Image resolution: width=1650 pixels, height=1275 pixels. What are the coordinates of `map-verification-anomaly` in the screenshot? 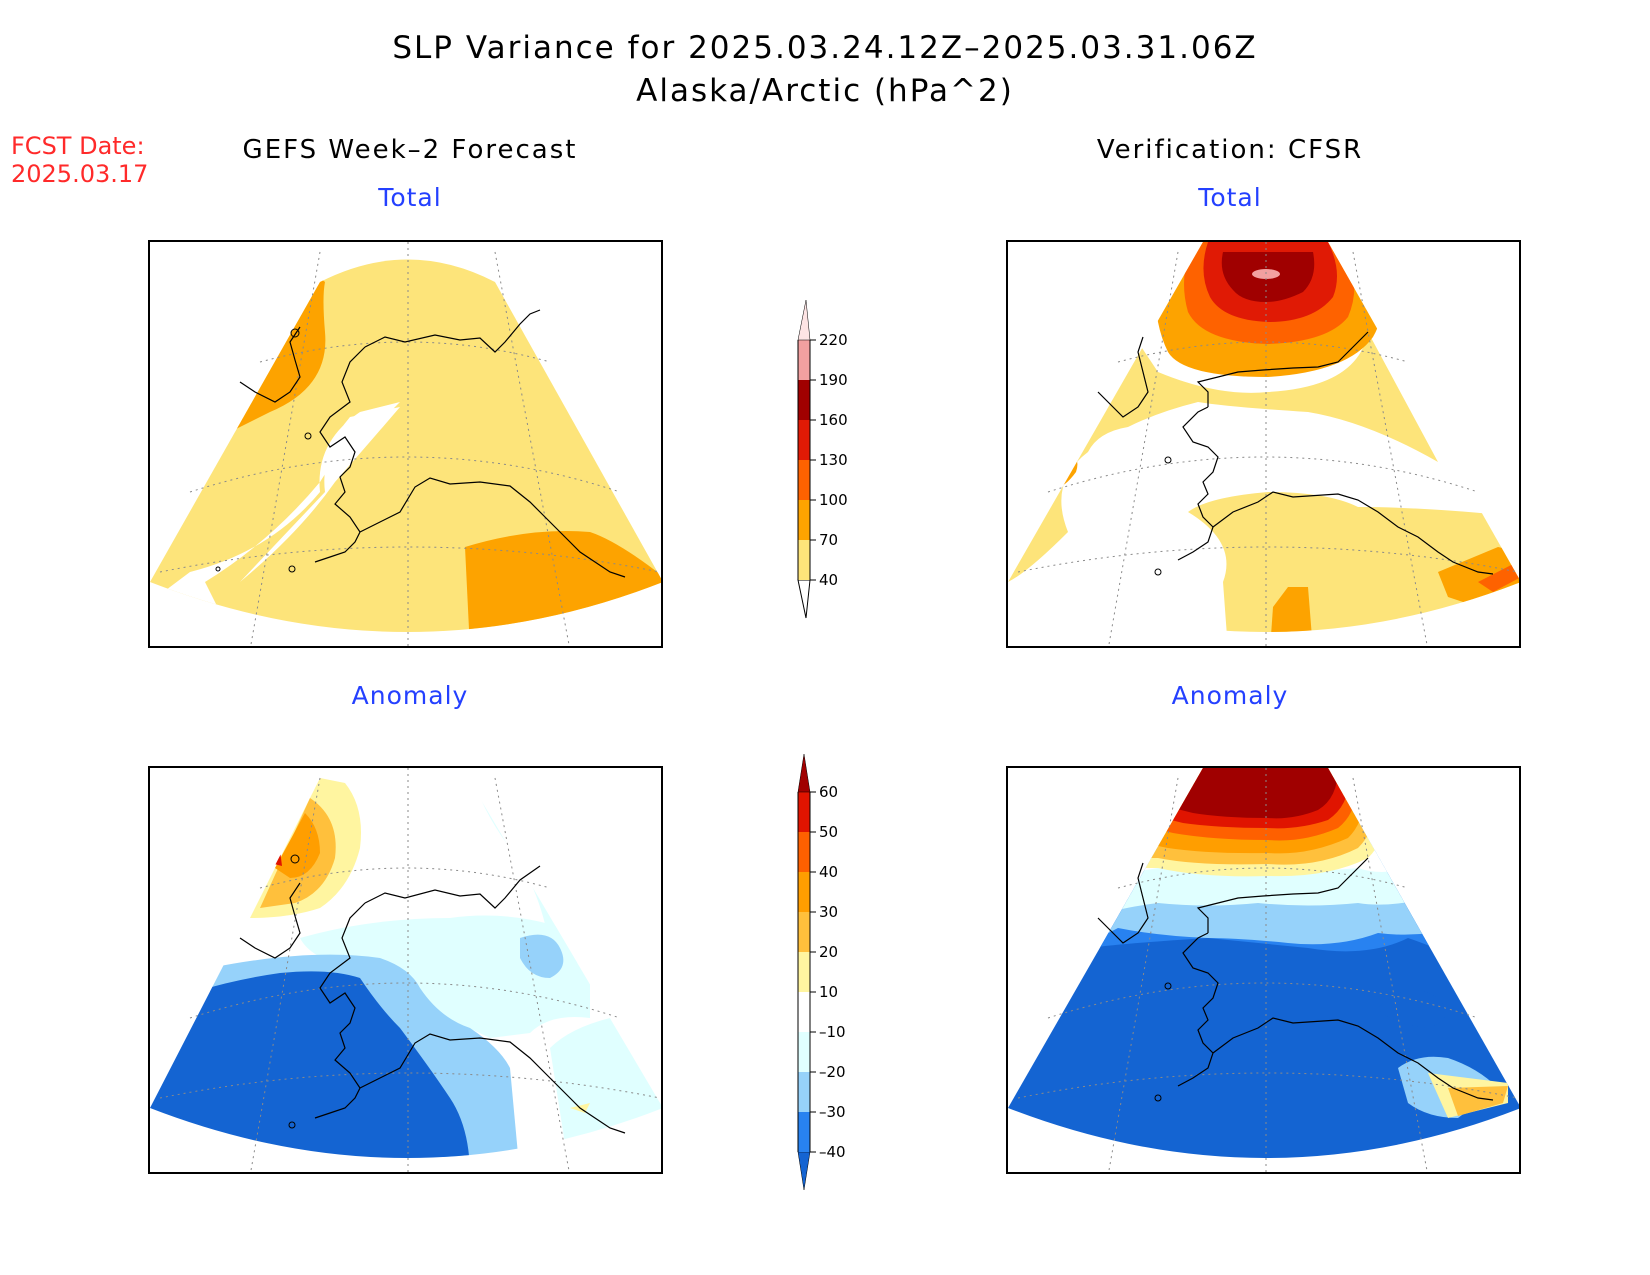 It's located at (1263, 970).